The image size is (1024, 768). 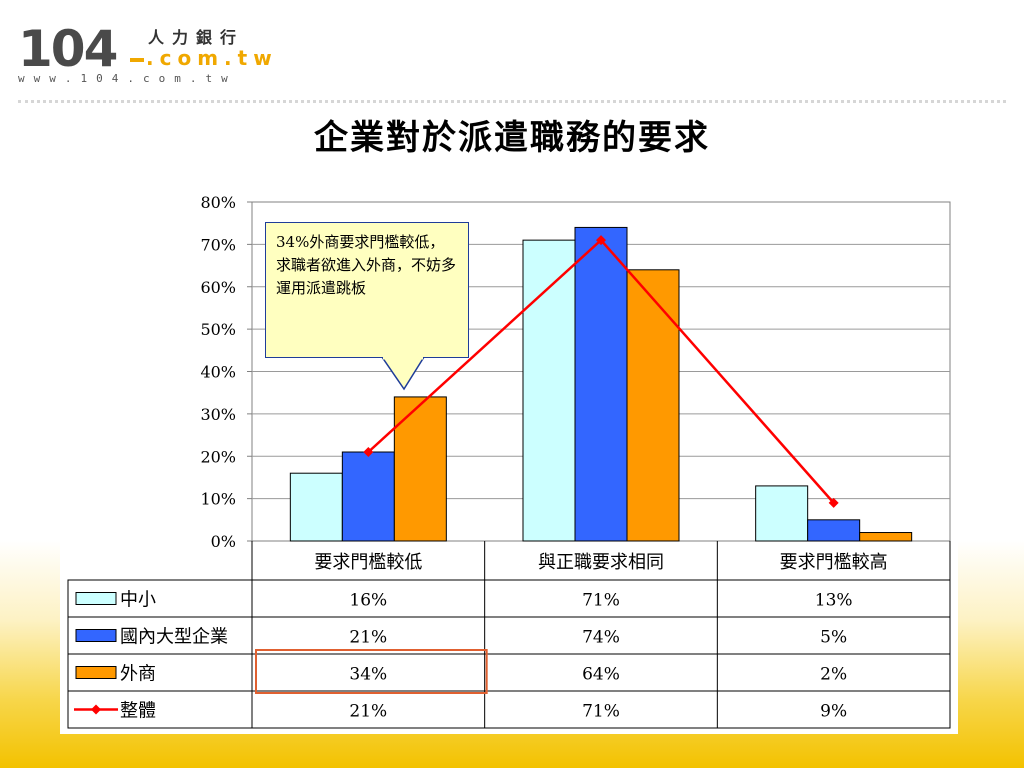 I want to click on slide-title: 企業對於派遣職務的要求, so click(x=512, y=138).